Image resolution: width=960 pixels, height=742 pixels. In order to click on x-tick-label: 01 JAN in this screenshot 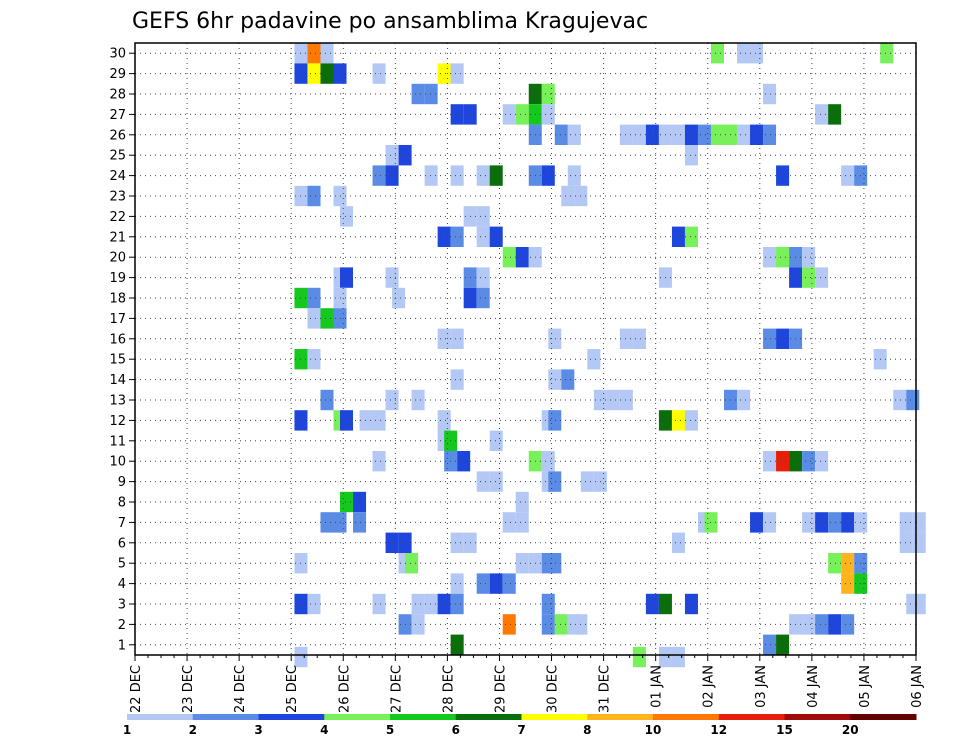, I will do `click(657, 686)`.